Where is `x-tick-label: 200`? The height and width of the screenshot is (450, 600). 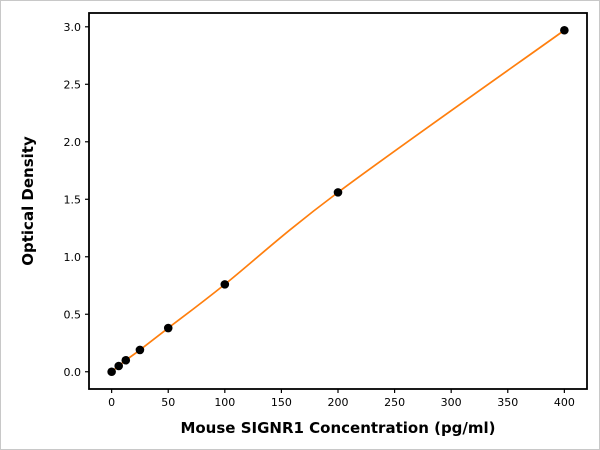
x-tick-label: 200 is located at coordinates (338, 402).